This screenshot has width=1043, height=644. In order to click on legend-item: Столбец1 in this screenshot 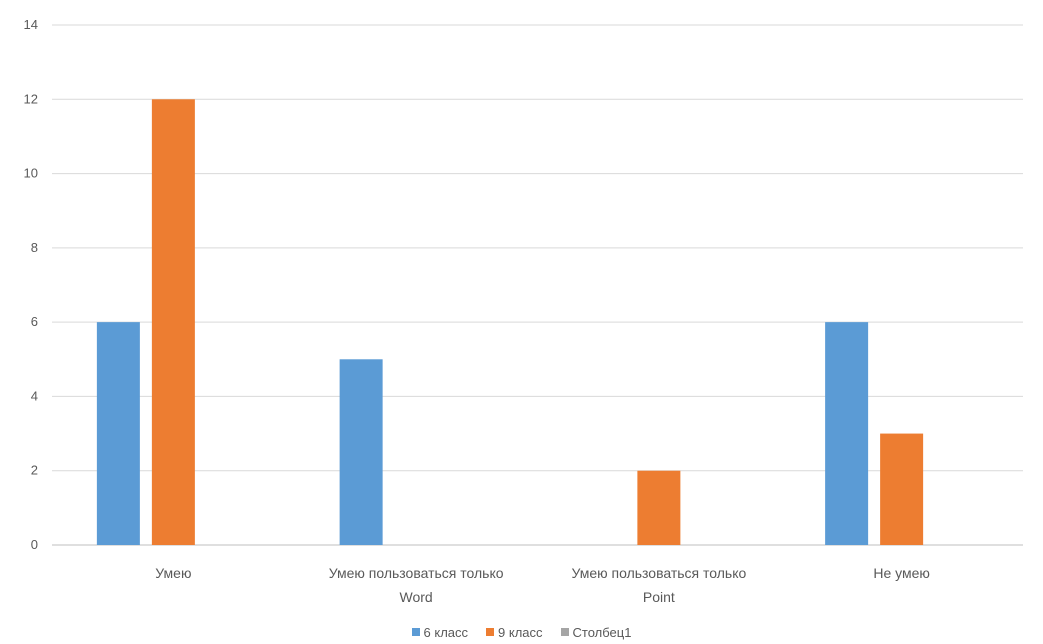, I will do `click(596, 632)`.